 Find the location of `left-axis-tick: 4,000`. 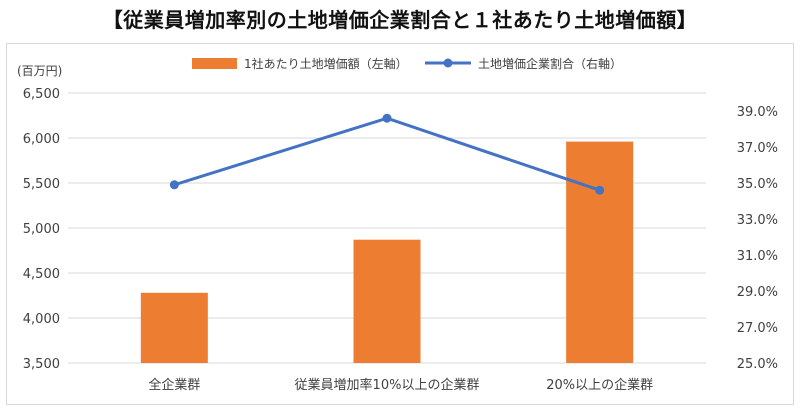

left-axis-tick: 4,000 is located at coordinates (41, 319).